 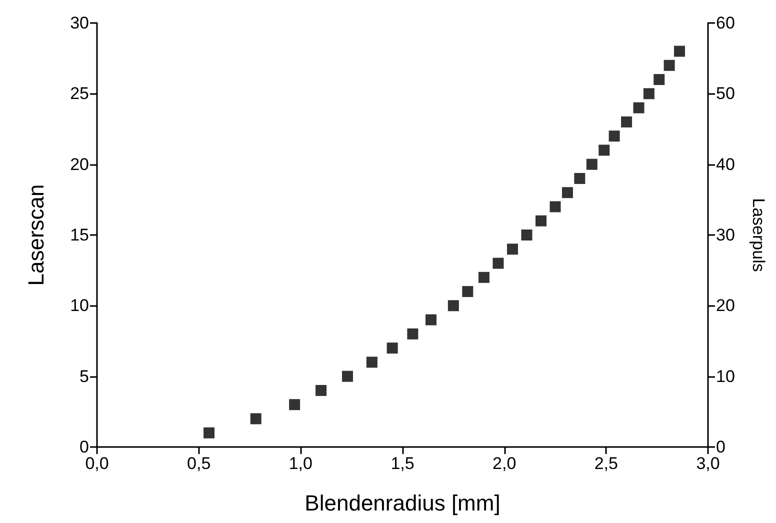 What do you see at coordinates (402, 463) in the screenshot?
I see `x-tick-label: 1,5` at bounding box center [402, 463].